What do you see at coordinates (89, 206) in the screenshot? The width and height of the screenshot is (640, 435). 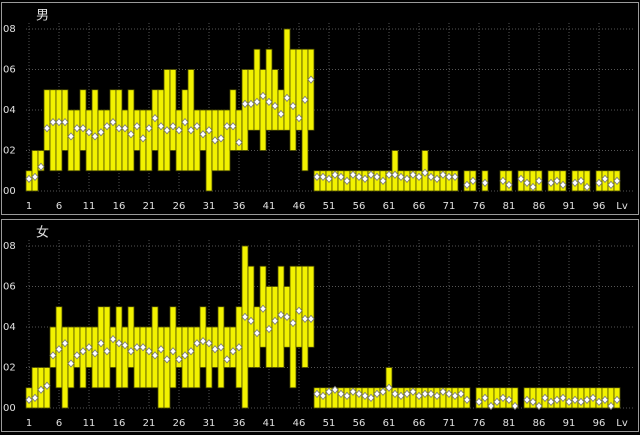 I see `x-tick-label: 11` at bounding box center [89, 206].